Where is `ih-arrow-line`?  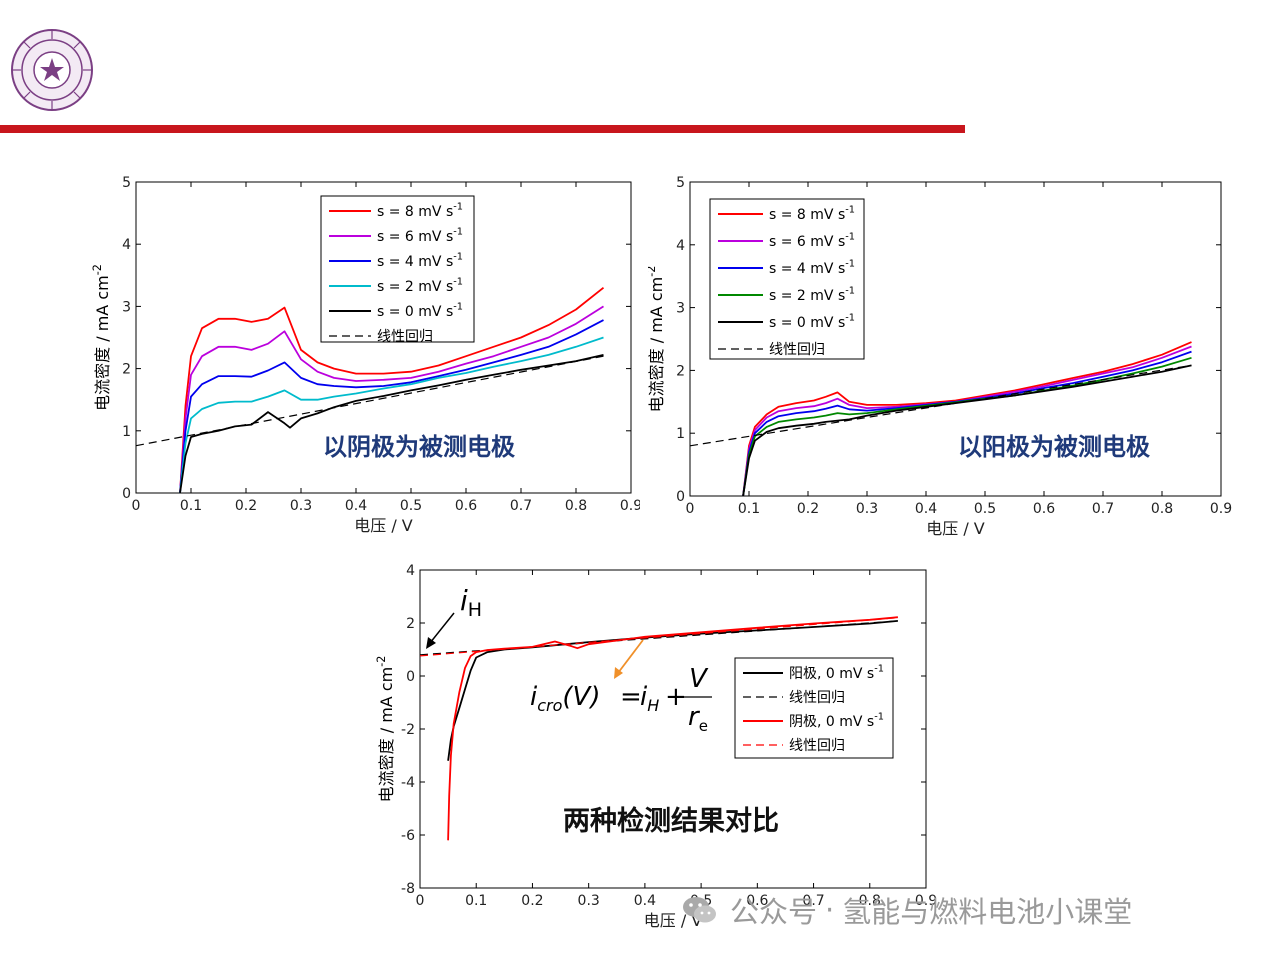 ih-arrow-line is located at coordinates (442, 628).